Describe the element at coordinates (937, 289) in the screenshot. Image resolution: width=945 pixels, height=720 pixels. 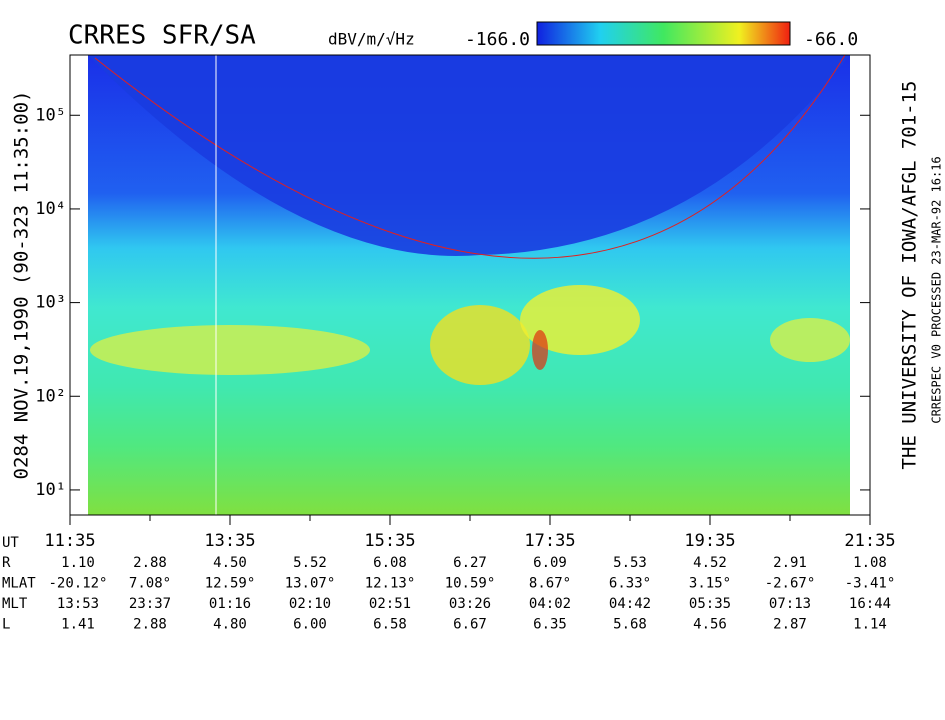
I see `right-label-2: CRRESPEC V0 PROCESSED 23-MAR-92 16:16` at that location.